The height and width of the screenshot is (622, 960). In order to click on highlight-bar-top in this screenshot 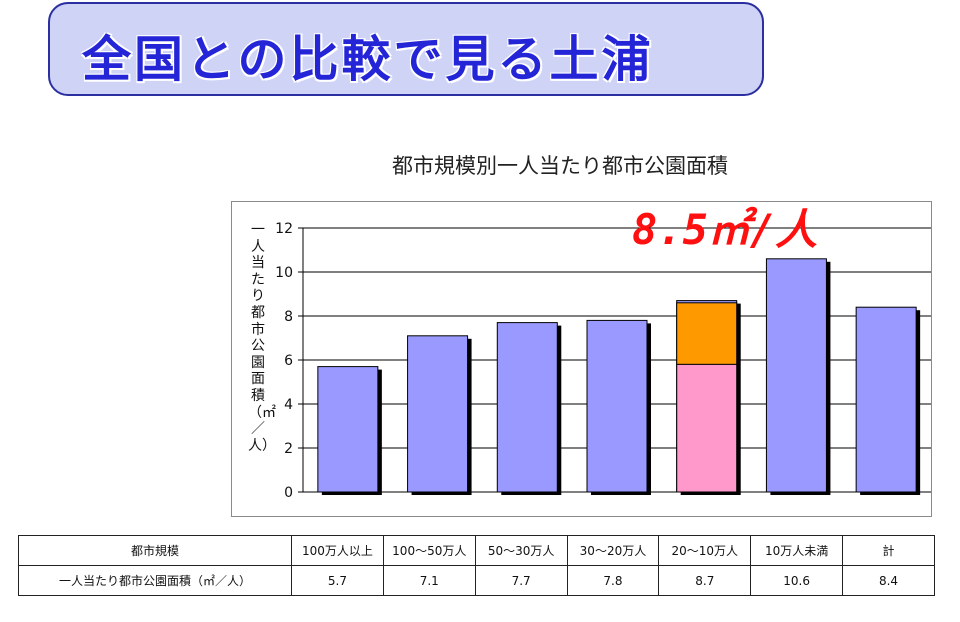, I will do `click(707, 333)`.